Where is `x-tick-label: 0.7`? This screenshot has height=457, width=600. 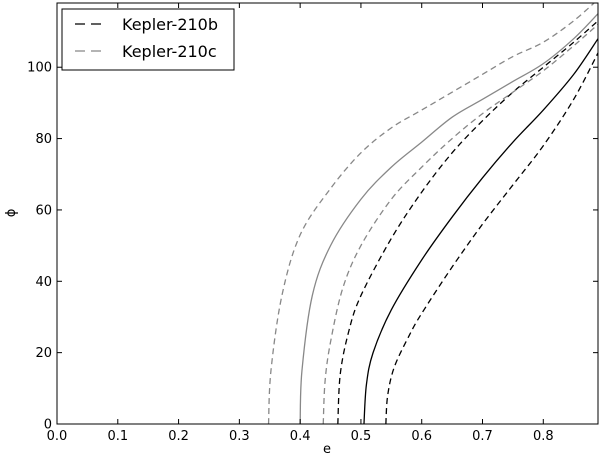 x-tick-label: 0.7 is located at coordinates (482, 436).